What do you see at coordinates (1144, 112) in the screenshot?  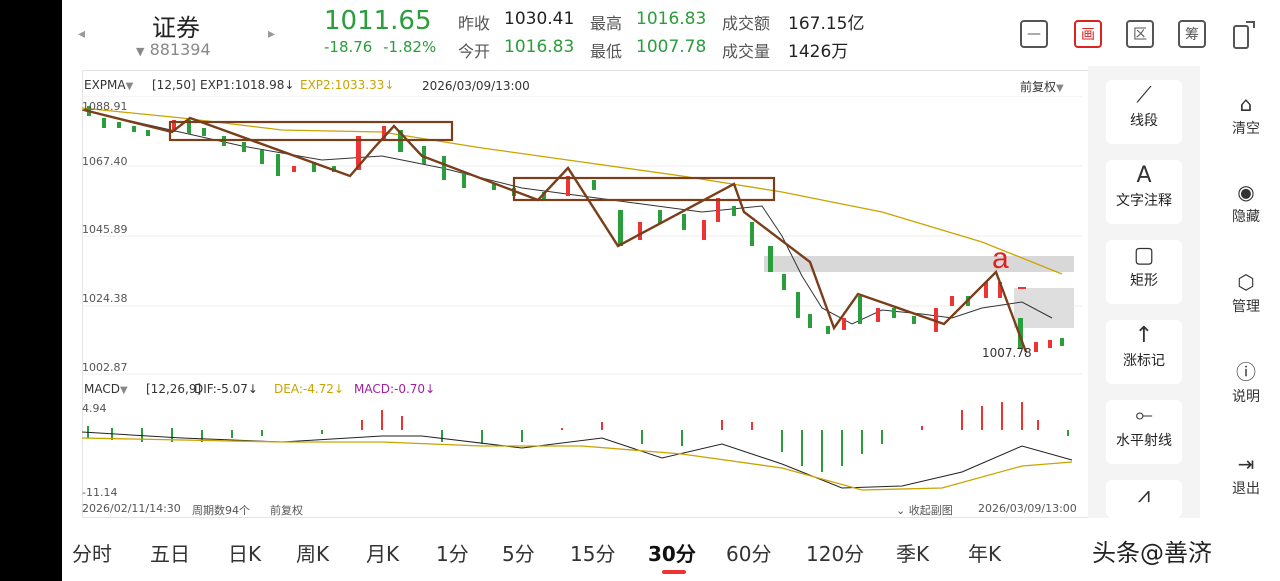 I see `tool-segment: ⟋ 线段` at bounding box center [1144, 112].